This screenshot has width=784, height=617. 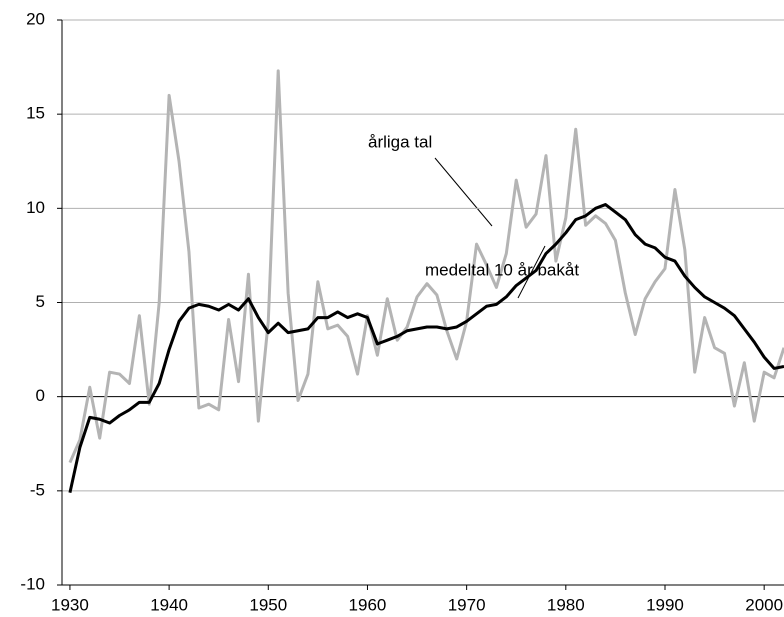 I want to click on y-tick-label: 15, so click(x=35, y=113).